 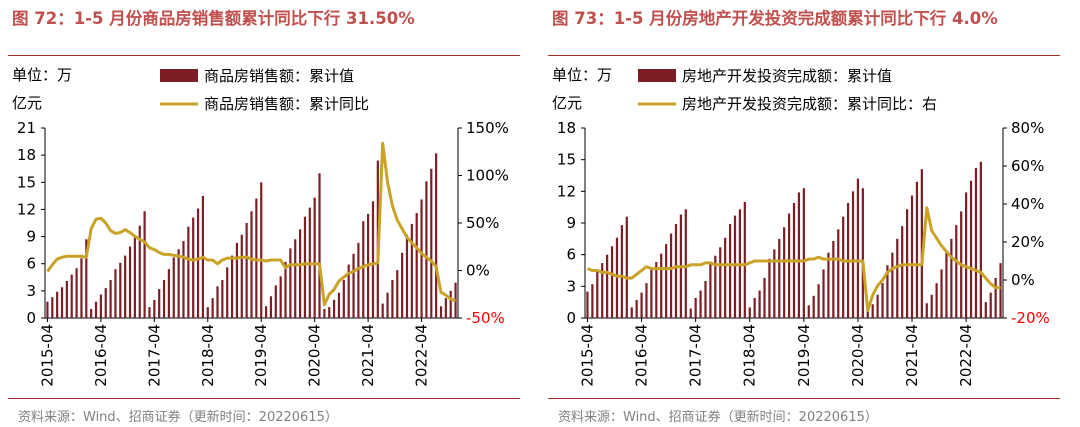 What do you see at coordinates (1030, 318) in the screenshot?
I see `right-y2-tick-label: -20%` at bounding box center [1030, 318].